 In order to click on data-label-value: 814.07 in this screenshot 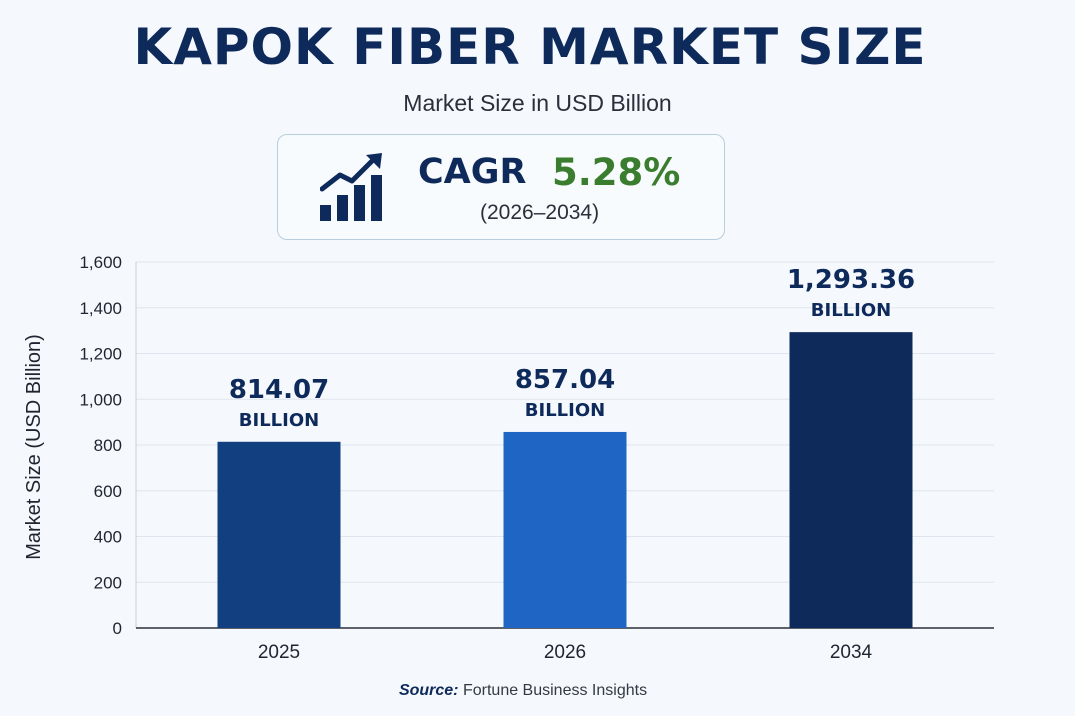, I will do `click(279, 390)`.